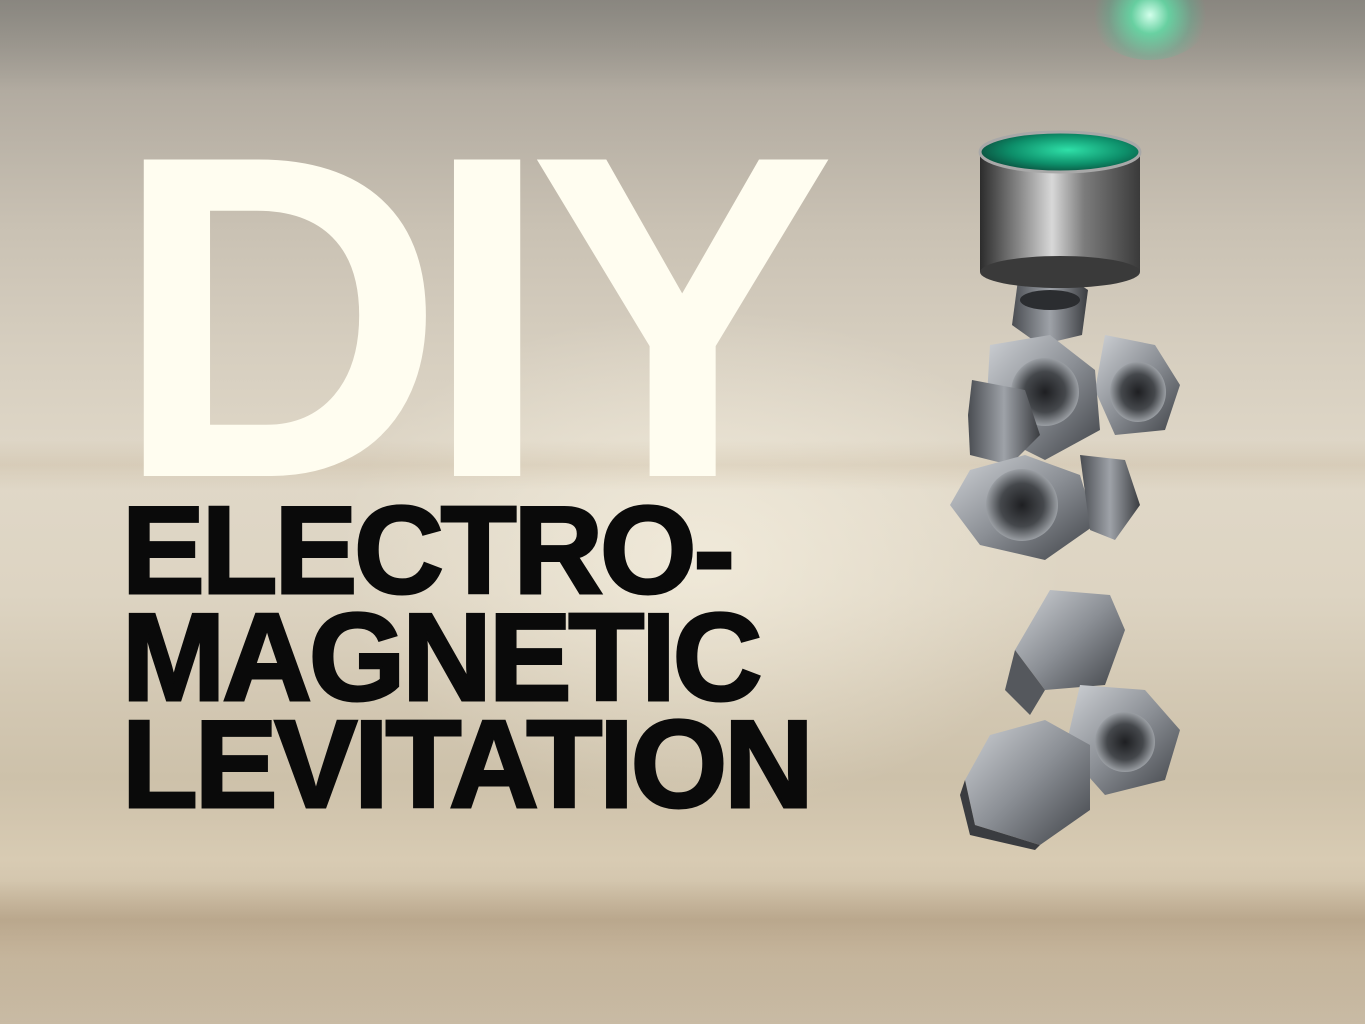  What do you see at coordinates (429, 551) in the screenshot?
I see `subtitle-line-1: ELECTRO-` at bounding box center [429, 551].